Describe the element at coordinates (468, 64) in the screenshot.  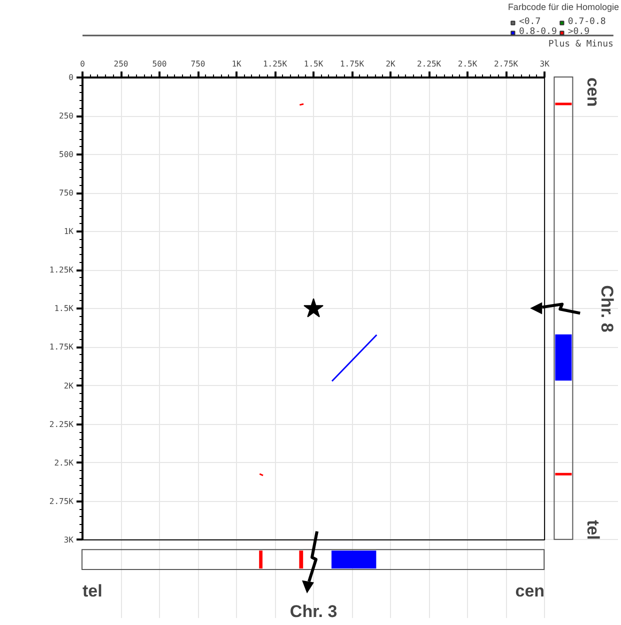
I see `x-tick-label: 2.5K` at that location.